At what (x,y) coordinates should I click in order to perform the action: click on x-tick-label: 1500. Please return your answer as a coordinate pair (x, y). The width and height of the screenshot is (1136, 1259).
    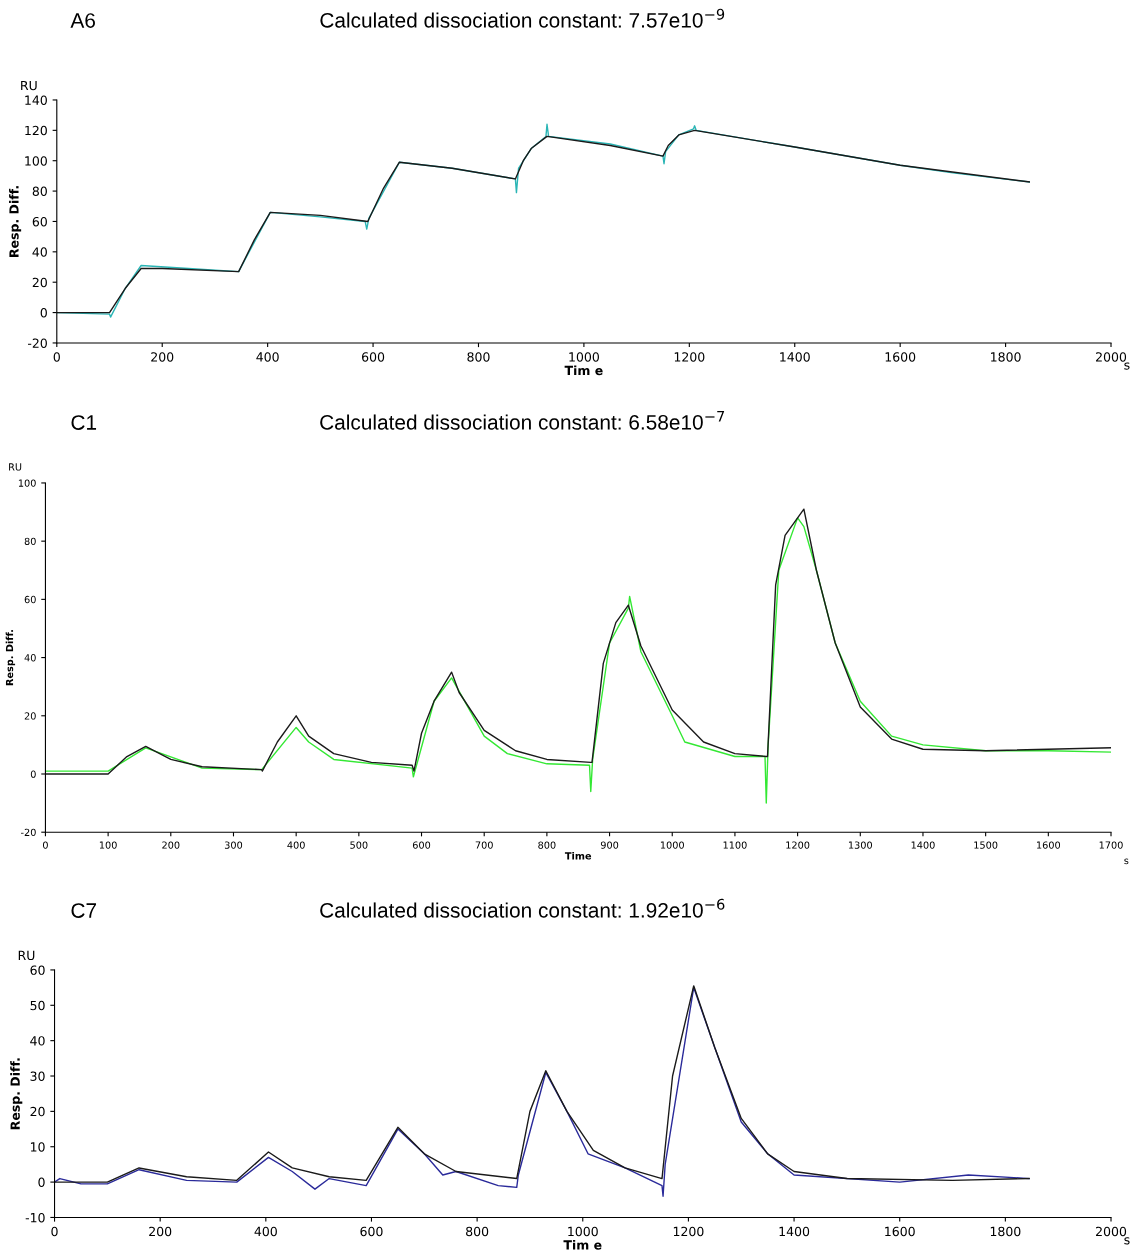
    Looking at the image, I should click on (986, 845).